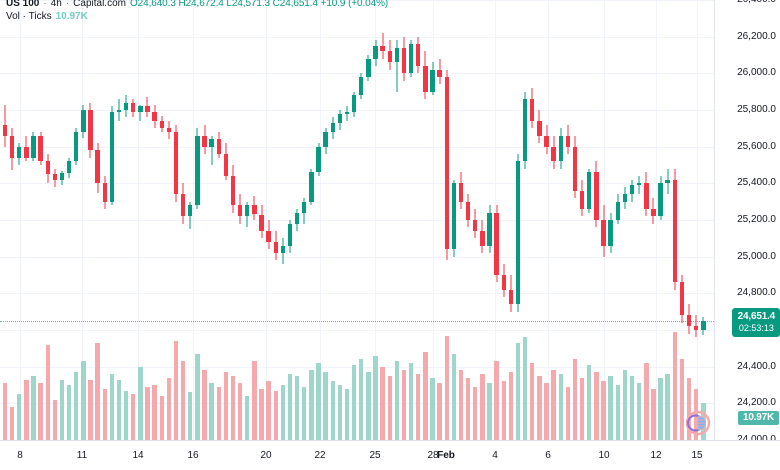  I want to click on volume-badge: 10.97K, so click(758, 418).